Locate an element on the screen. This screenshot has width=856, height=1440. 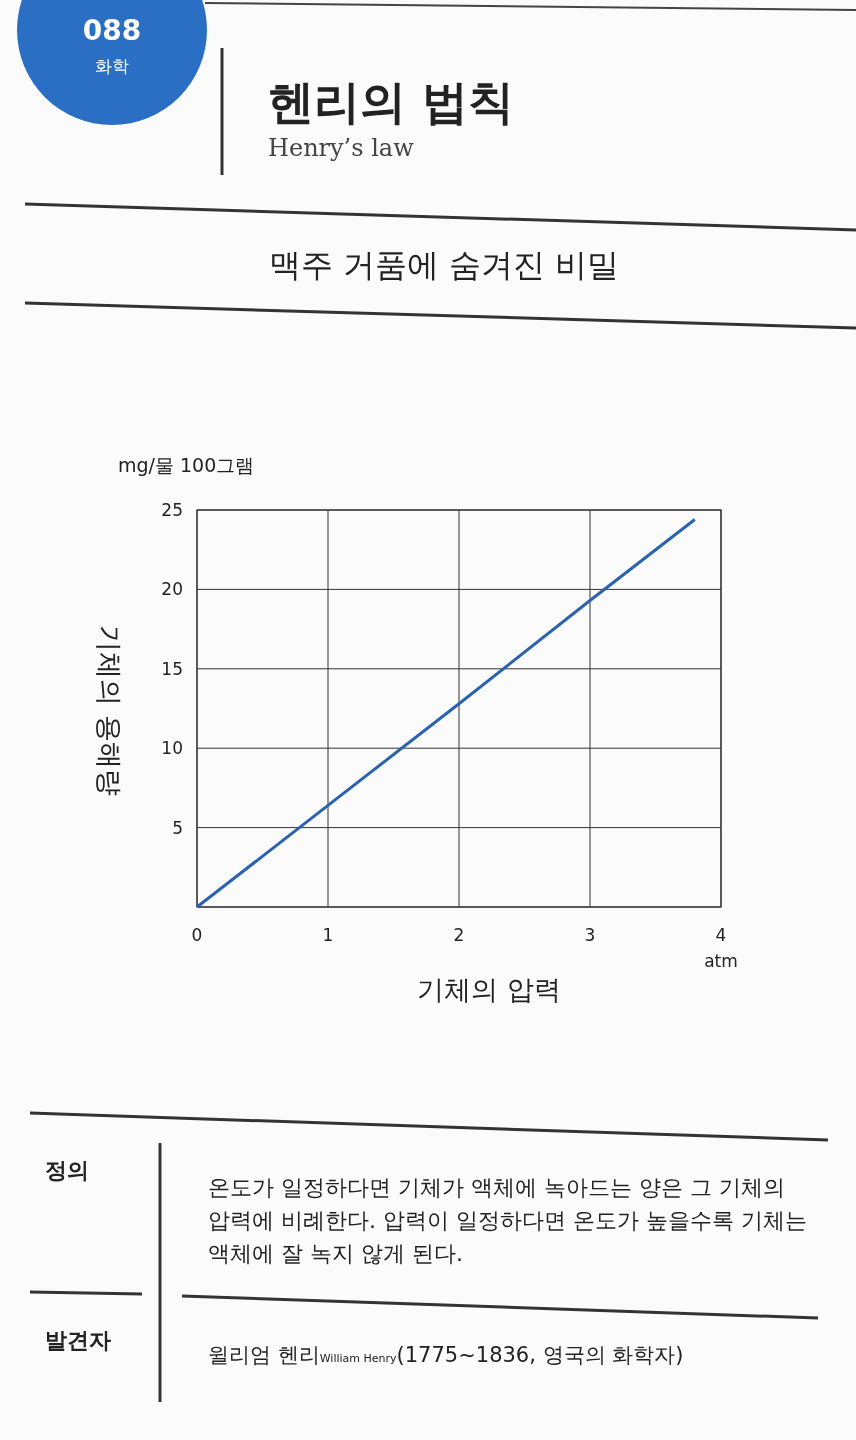
y-axis-title: 기체의 용해량 is located at coordinates (109, 710).